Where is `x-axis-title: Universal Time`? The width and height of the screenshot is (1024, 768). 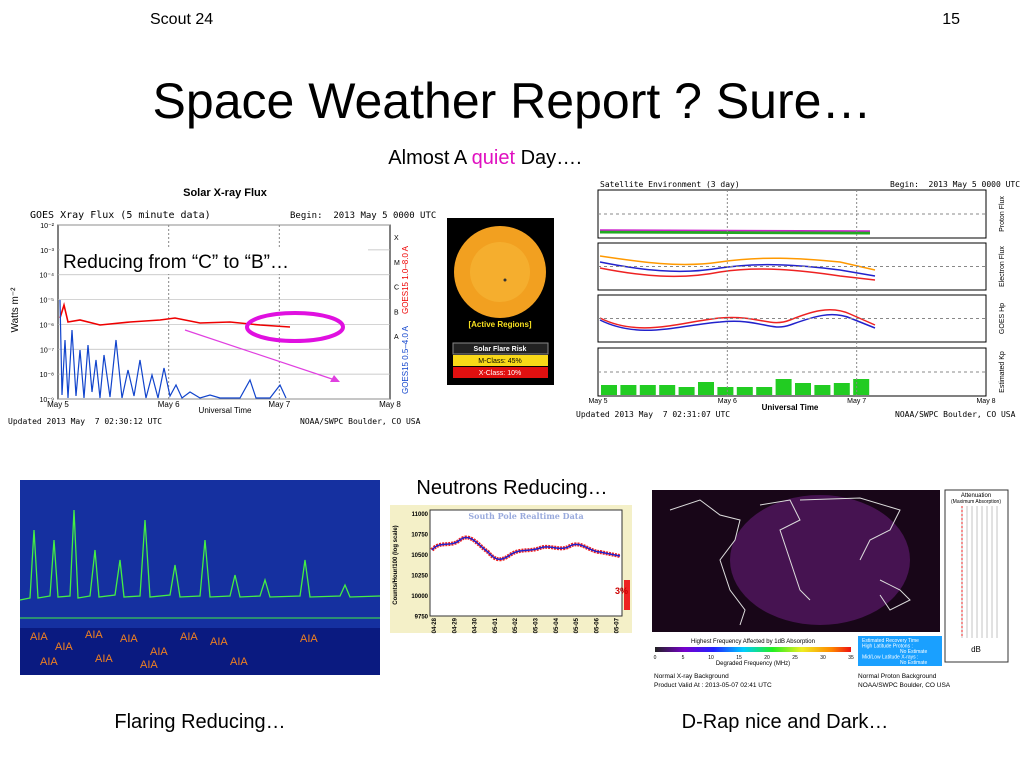
x-axis-title: Universal Time is located at coordinates (790, 407).